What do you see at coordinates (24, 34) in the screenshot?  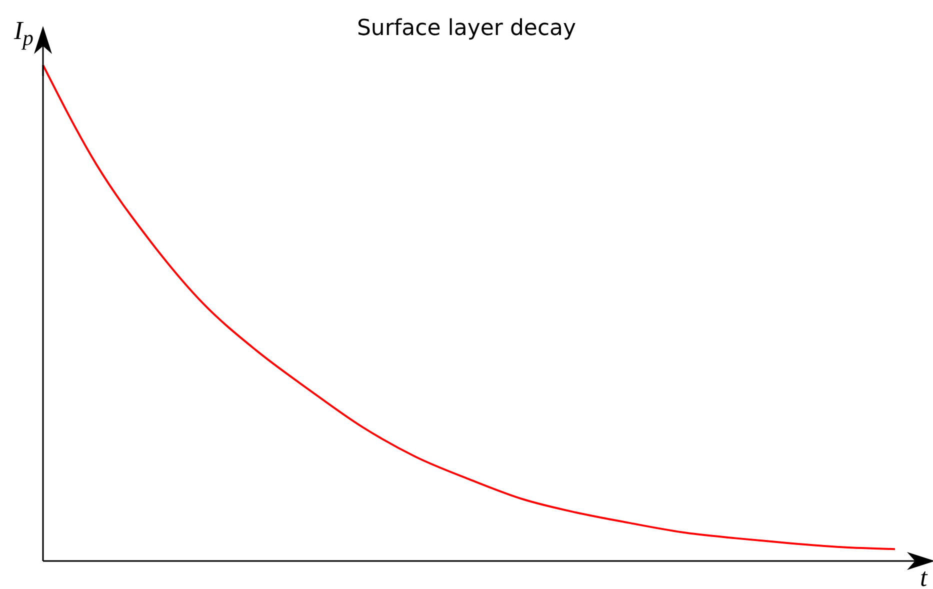 I see `y-axis-title: I$_{p}$` at bounding box center [24, 34].